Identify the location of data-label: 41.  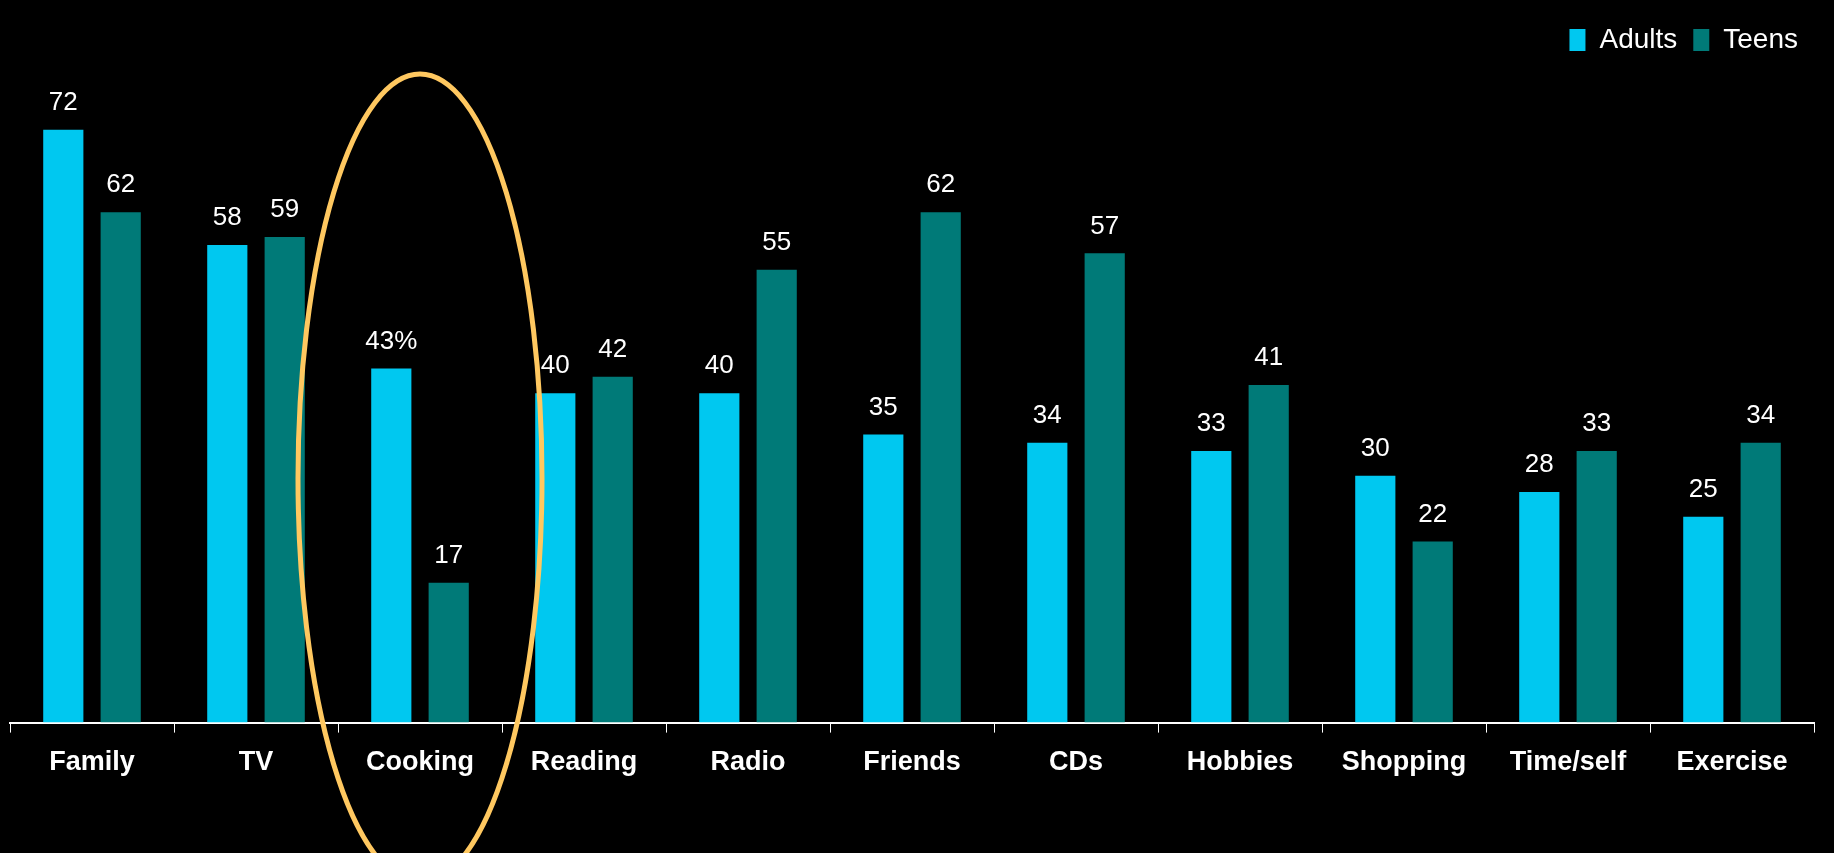
(1269, 356).